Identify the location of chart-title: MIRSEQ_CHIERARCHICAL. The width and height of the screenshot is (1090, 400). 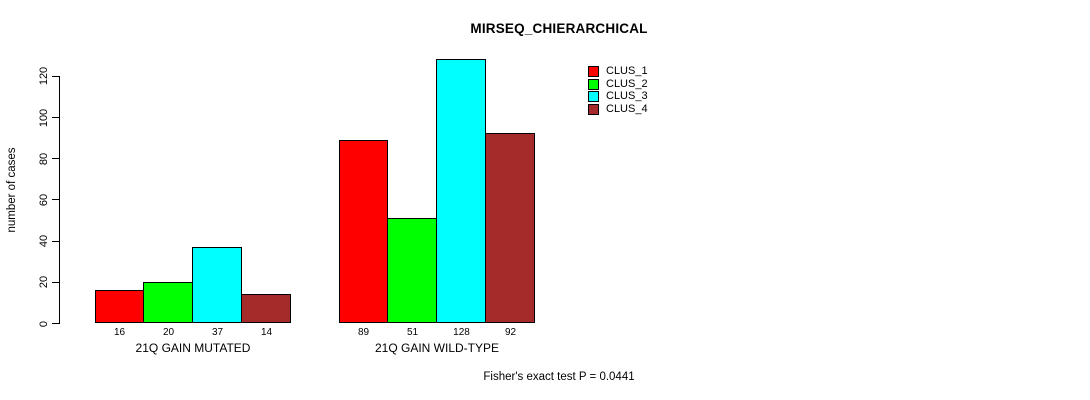
(559, 28).